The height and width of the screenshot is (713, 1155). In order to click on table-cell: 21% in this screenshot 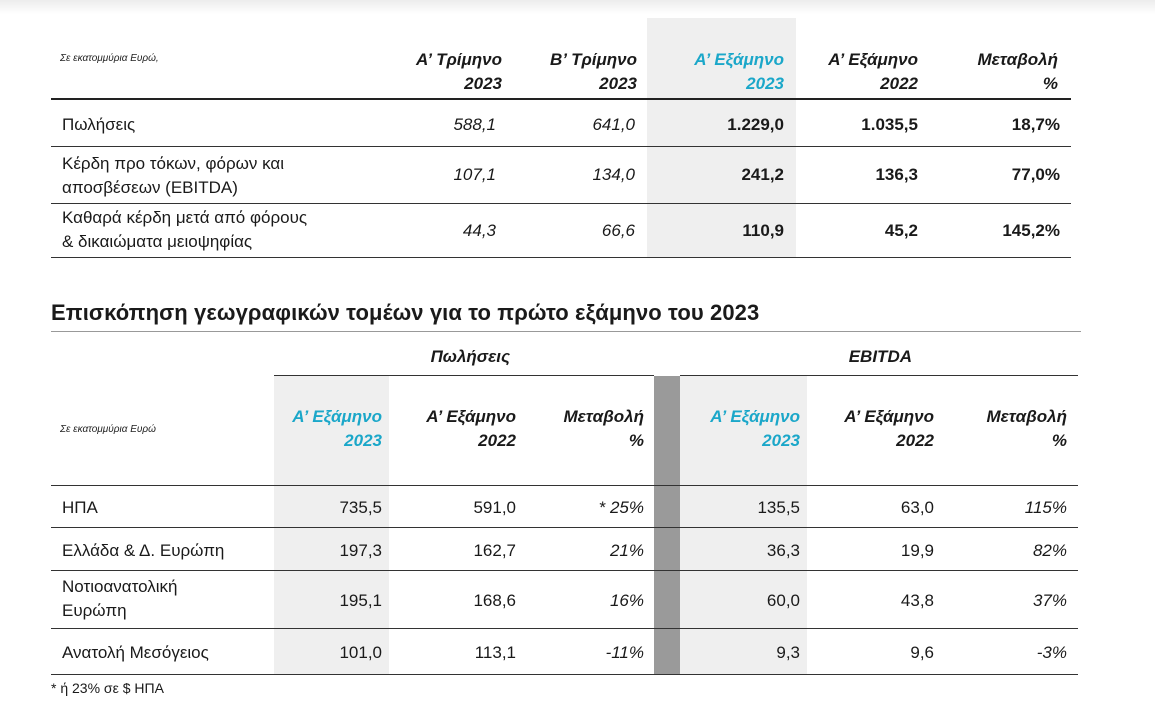, I will do `click(626, 550)`.